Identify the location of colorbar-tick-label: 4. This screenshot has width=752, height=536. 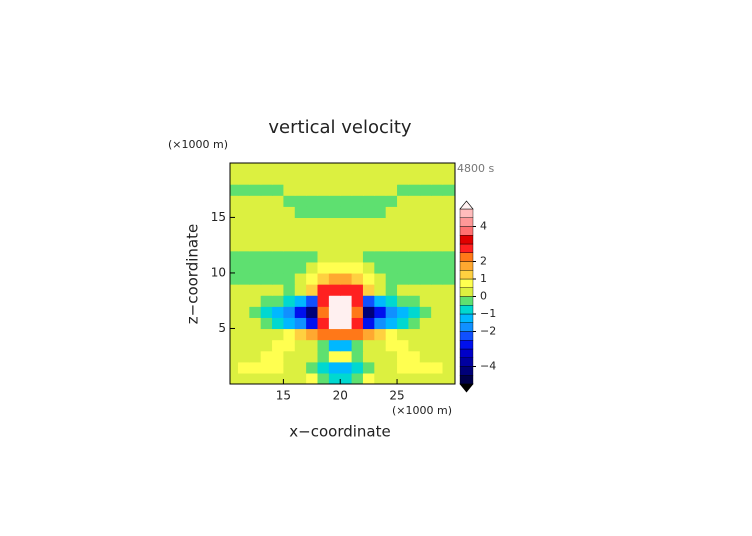
(483, 226).